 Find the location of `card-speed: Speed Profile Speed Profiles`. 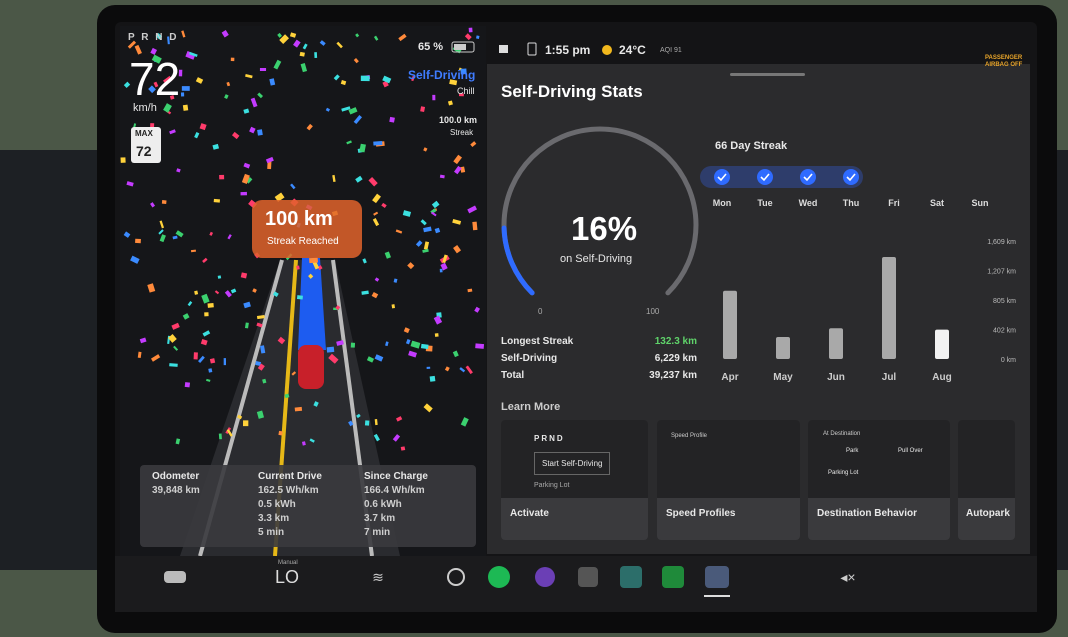

card-speed: Speed Profile Speed Profiles is located at coordinates (728, 480).